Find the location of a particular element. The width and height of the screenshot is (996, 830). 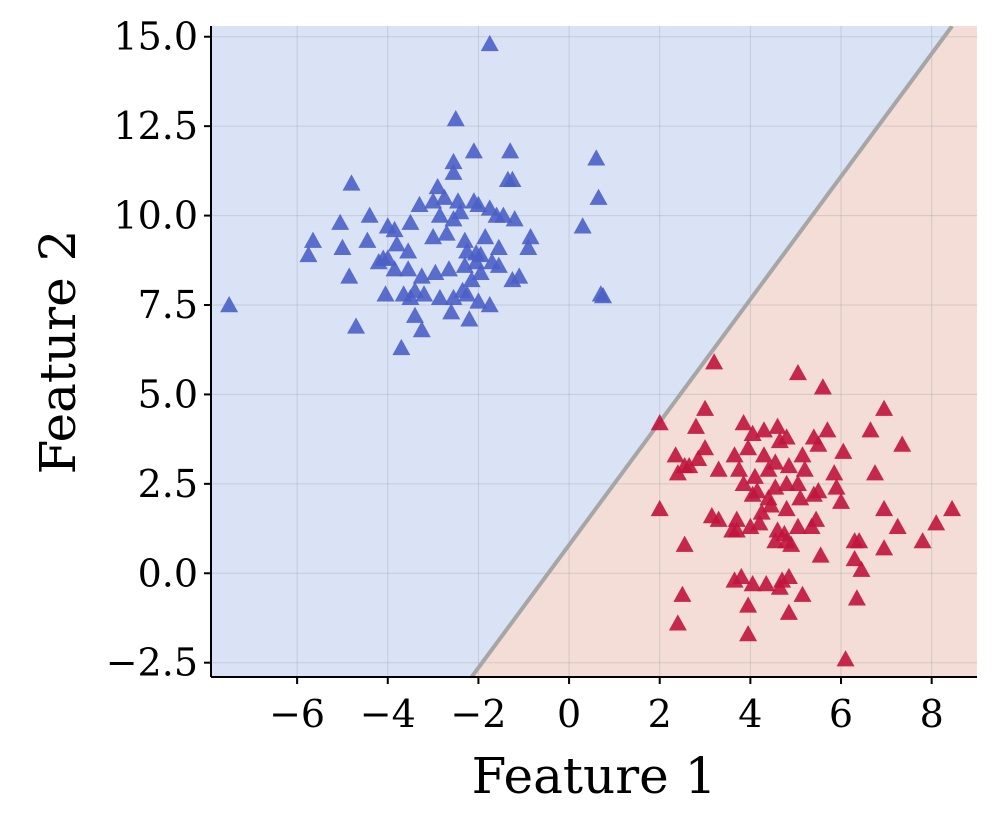

y-tick-label: 5.0 is located at coordinates (168, 394).